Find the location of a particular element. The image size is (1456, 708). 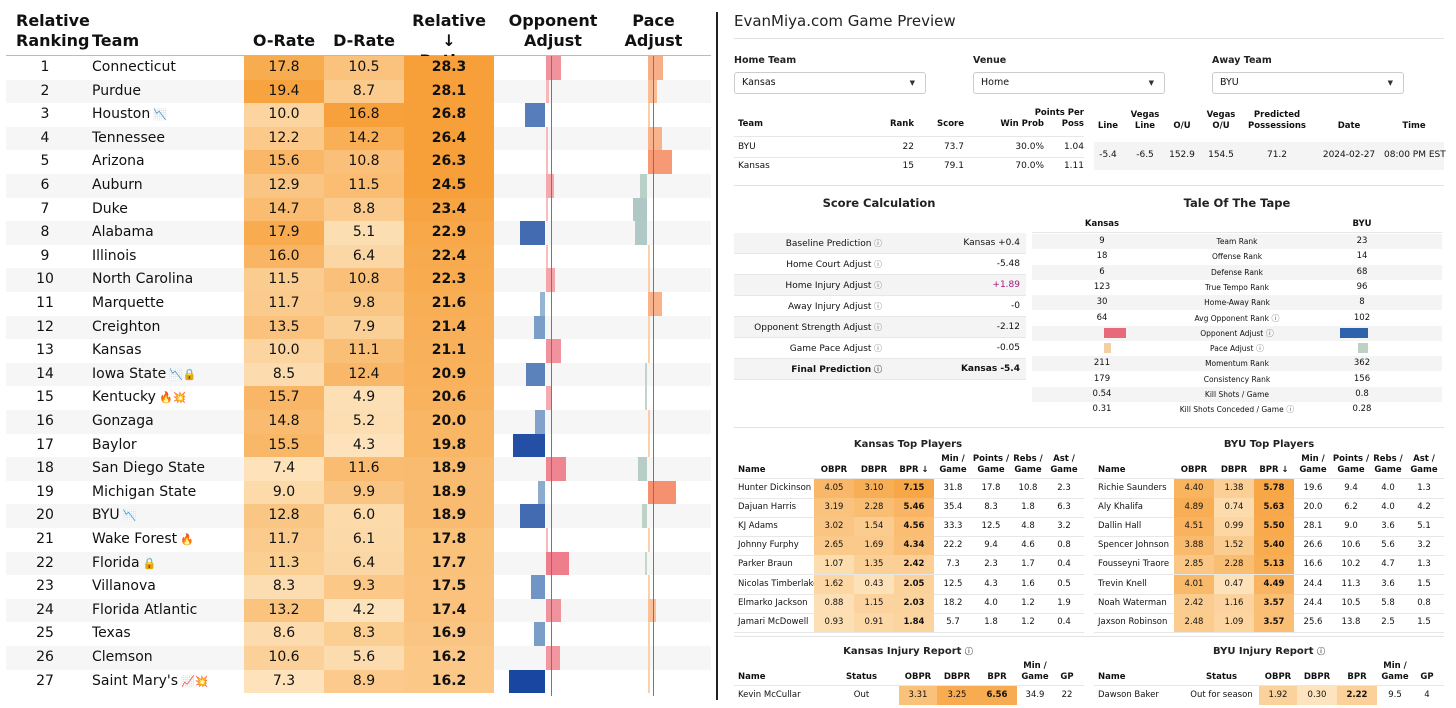

table-row: 5 Arizona 15.6 10.8 26.3 is located at coordinates (358, 162).